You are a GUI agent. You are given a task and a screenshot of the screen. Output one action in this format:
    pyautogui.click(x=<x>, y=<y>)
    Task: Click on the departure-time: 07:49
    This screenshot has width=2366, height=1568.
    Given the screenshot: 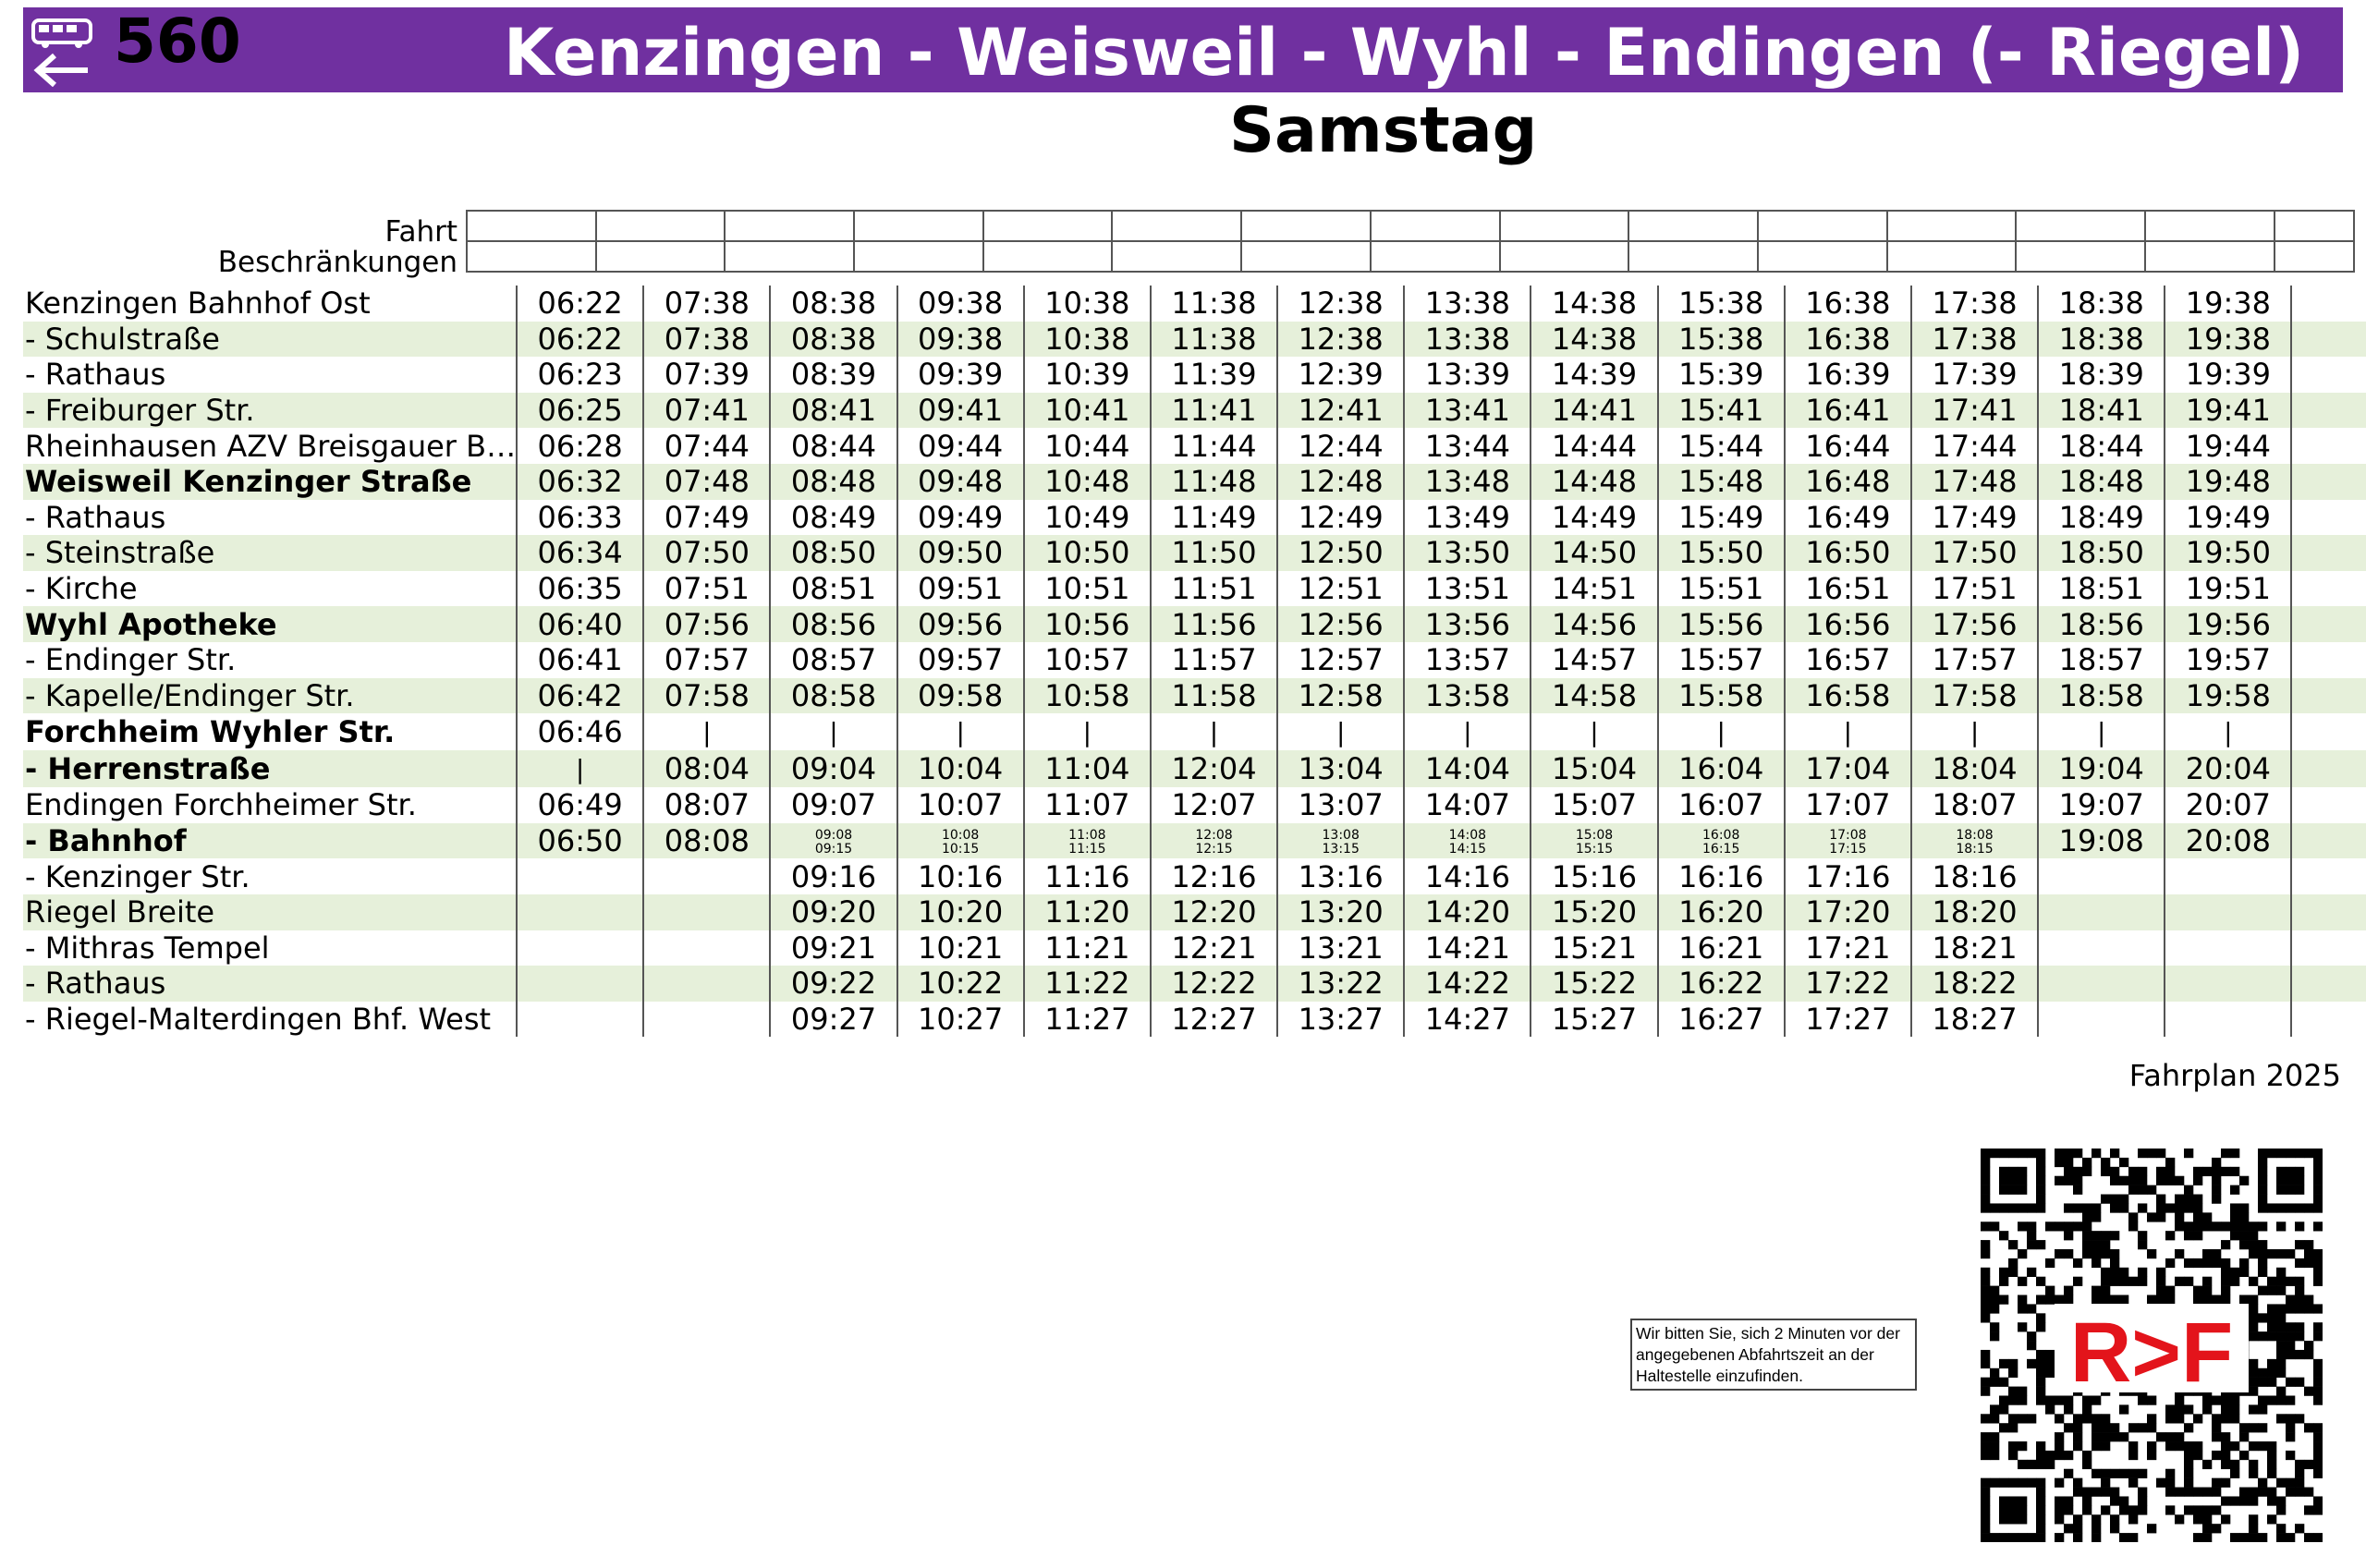 What is the action you would take?
    pyautogui.click(x=707, y=517)
    